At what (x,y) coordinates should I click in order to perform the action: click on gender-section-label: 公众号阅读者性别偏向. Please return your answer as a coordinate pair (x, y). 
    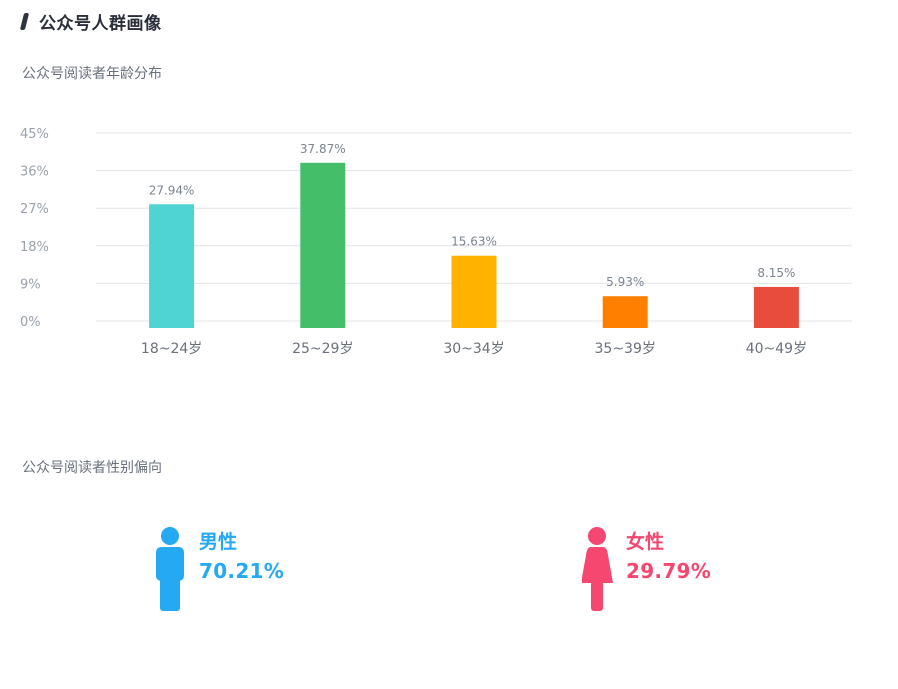
    Looking at the image, I should click on (92, 468).